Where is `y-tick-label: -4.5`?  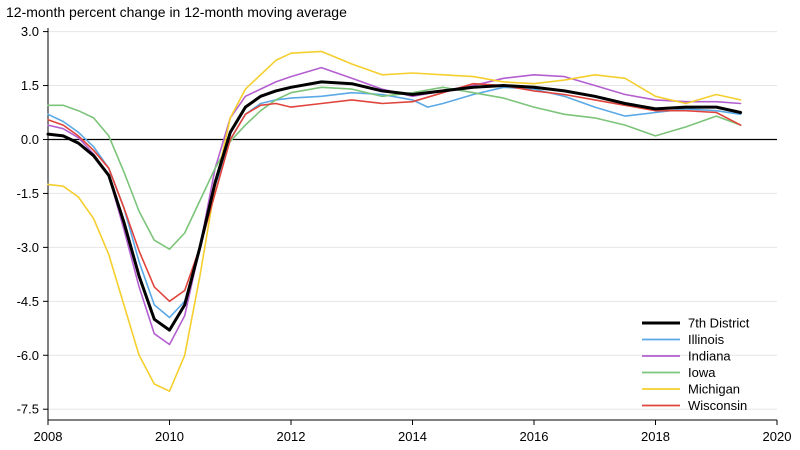 y-tick-label: -4.5 is located at coordinates (28, 301).